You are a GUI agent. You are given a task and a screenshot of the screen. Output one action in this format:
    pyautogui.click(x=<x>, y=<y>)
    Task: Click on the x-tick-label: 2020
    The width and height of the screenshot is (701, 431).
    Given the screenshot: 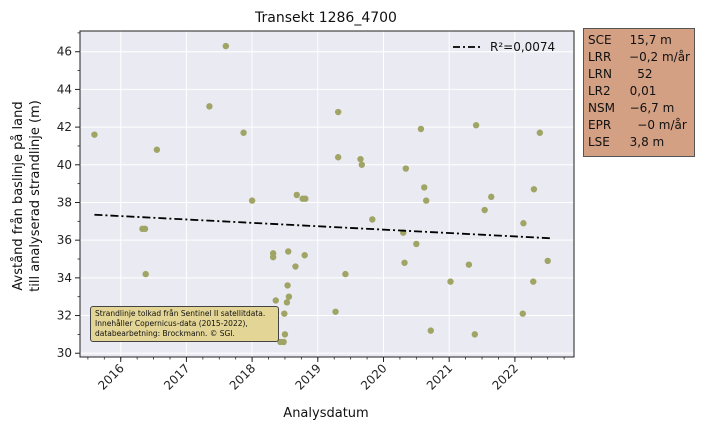 What is the action you would take?
    pyautogui.click(x=373, y=376)
    